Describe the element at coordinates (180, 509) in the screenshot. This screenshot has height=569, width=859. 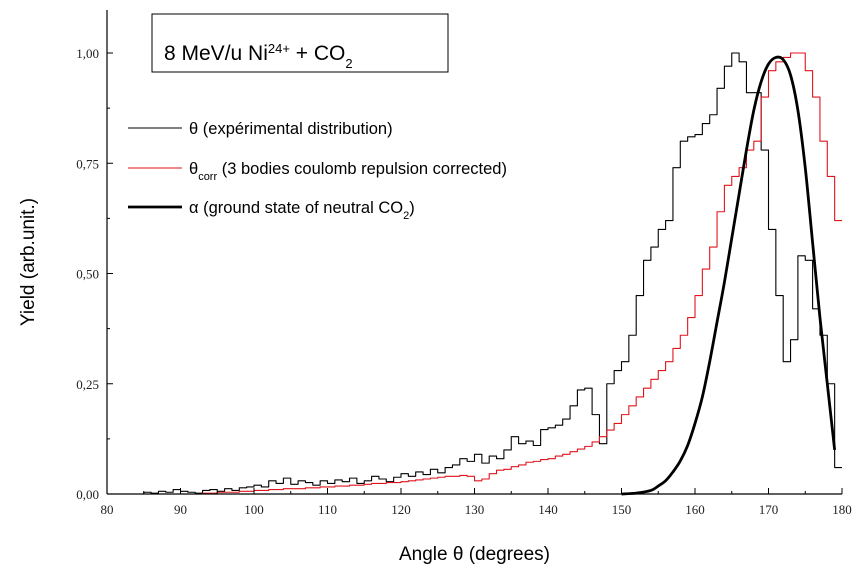
I see `x-tick-label: 90` at that location.